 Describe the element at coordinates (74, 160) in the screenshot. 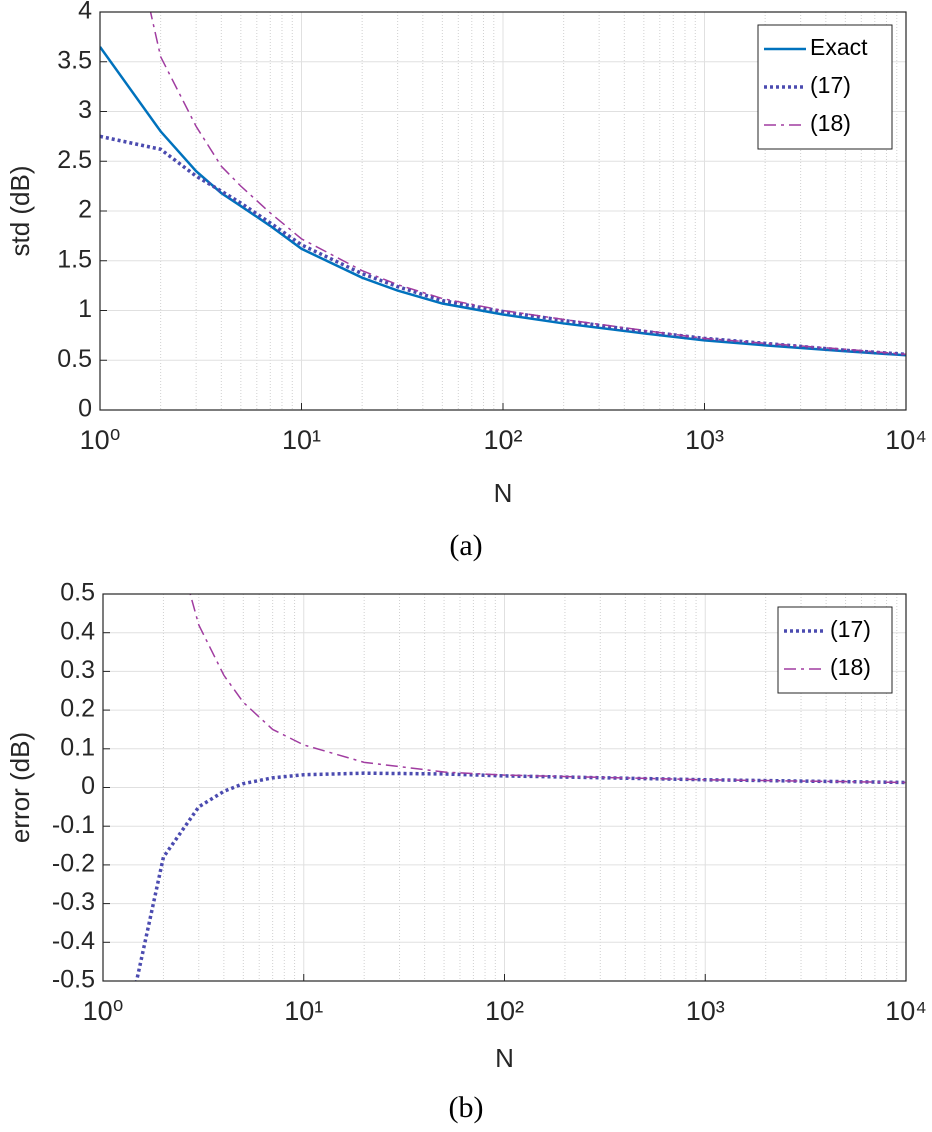

I see `y-tick-label: 2.5` at that location.